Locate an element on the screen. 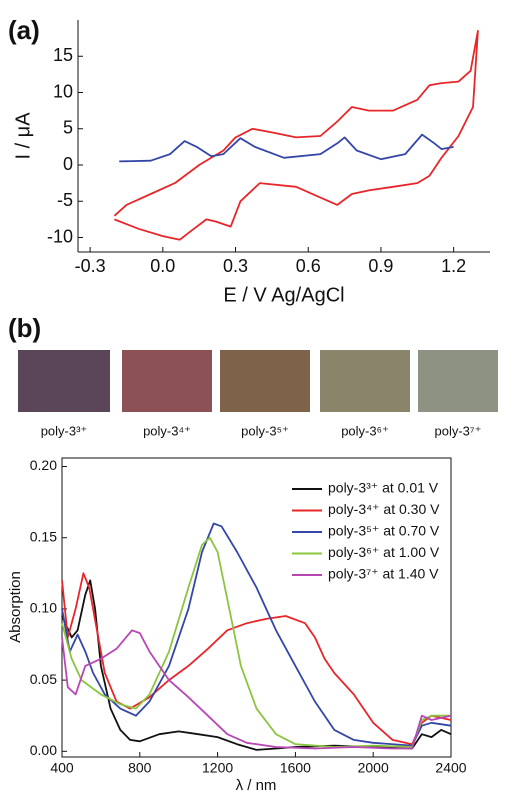 This screenshot has width=510, height=797. legend-label: poly-3⁶⁺ at 1.00 V is located at coordinates (384, 552).